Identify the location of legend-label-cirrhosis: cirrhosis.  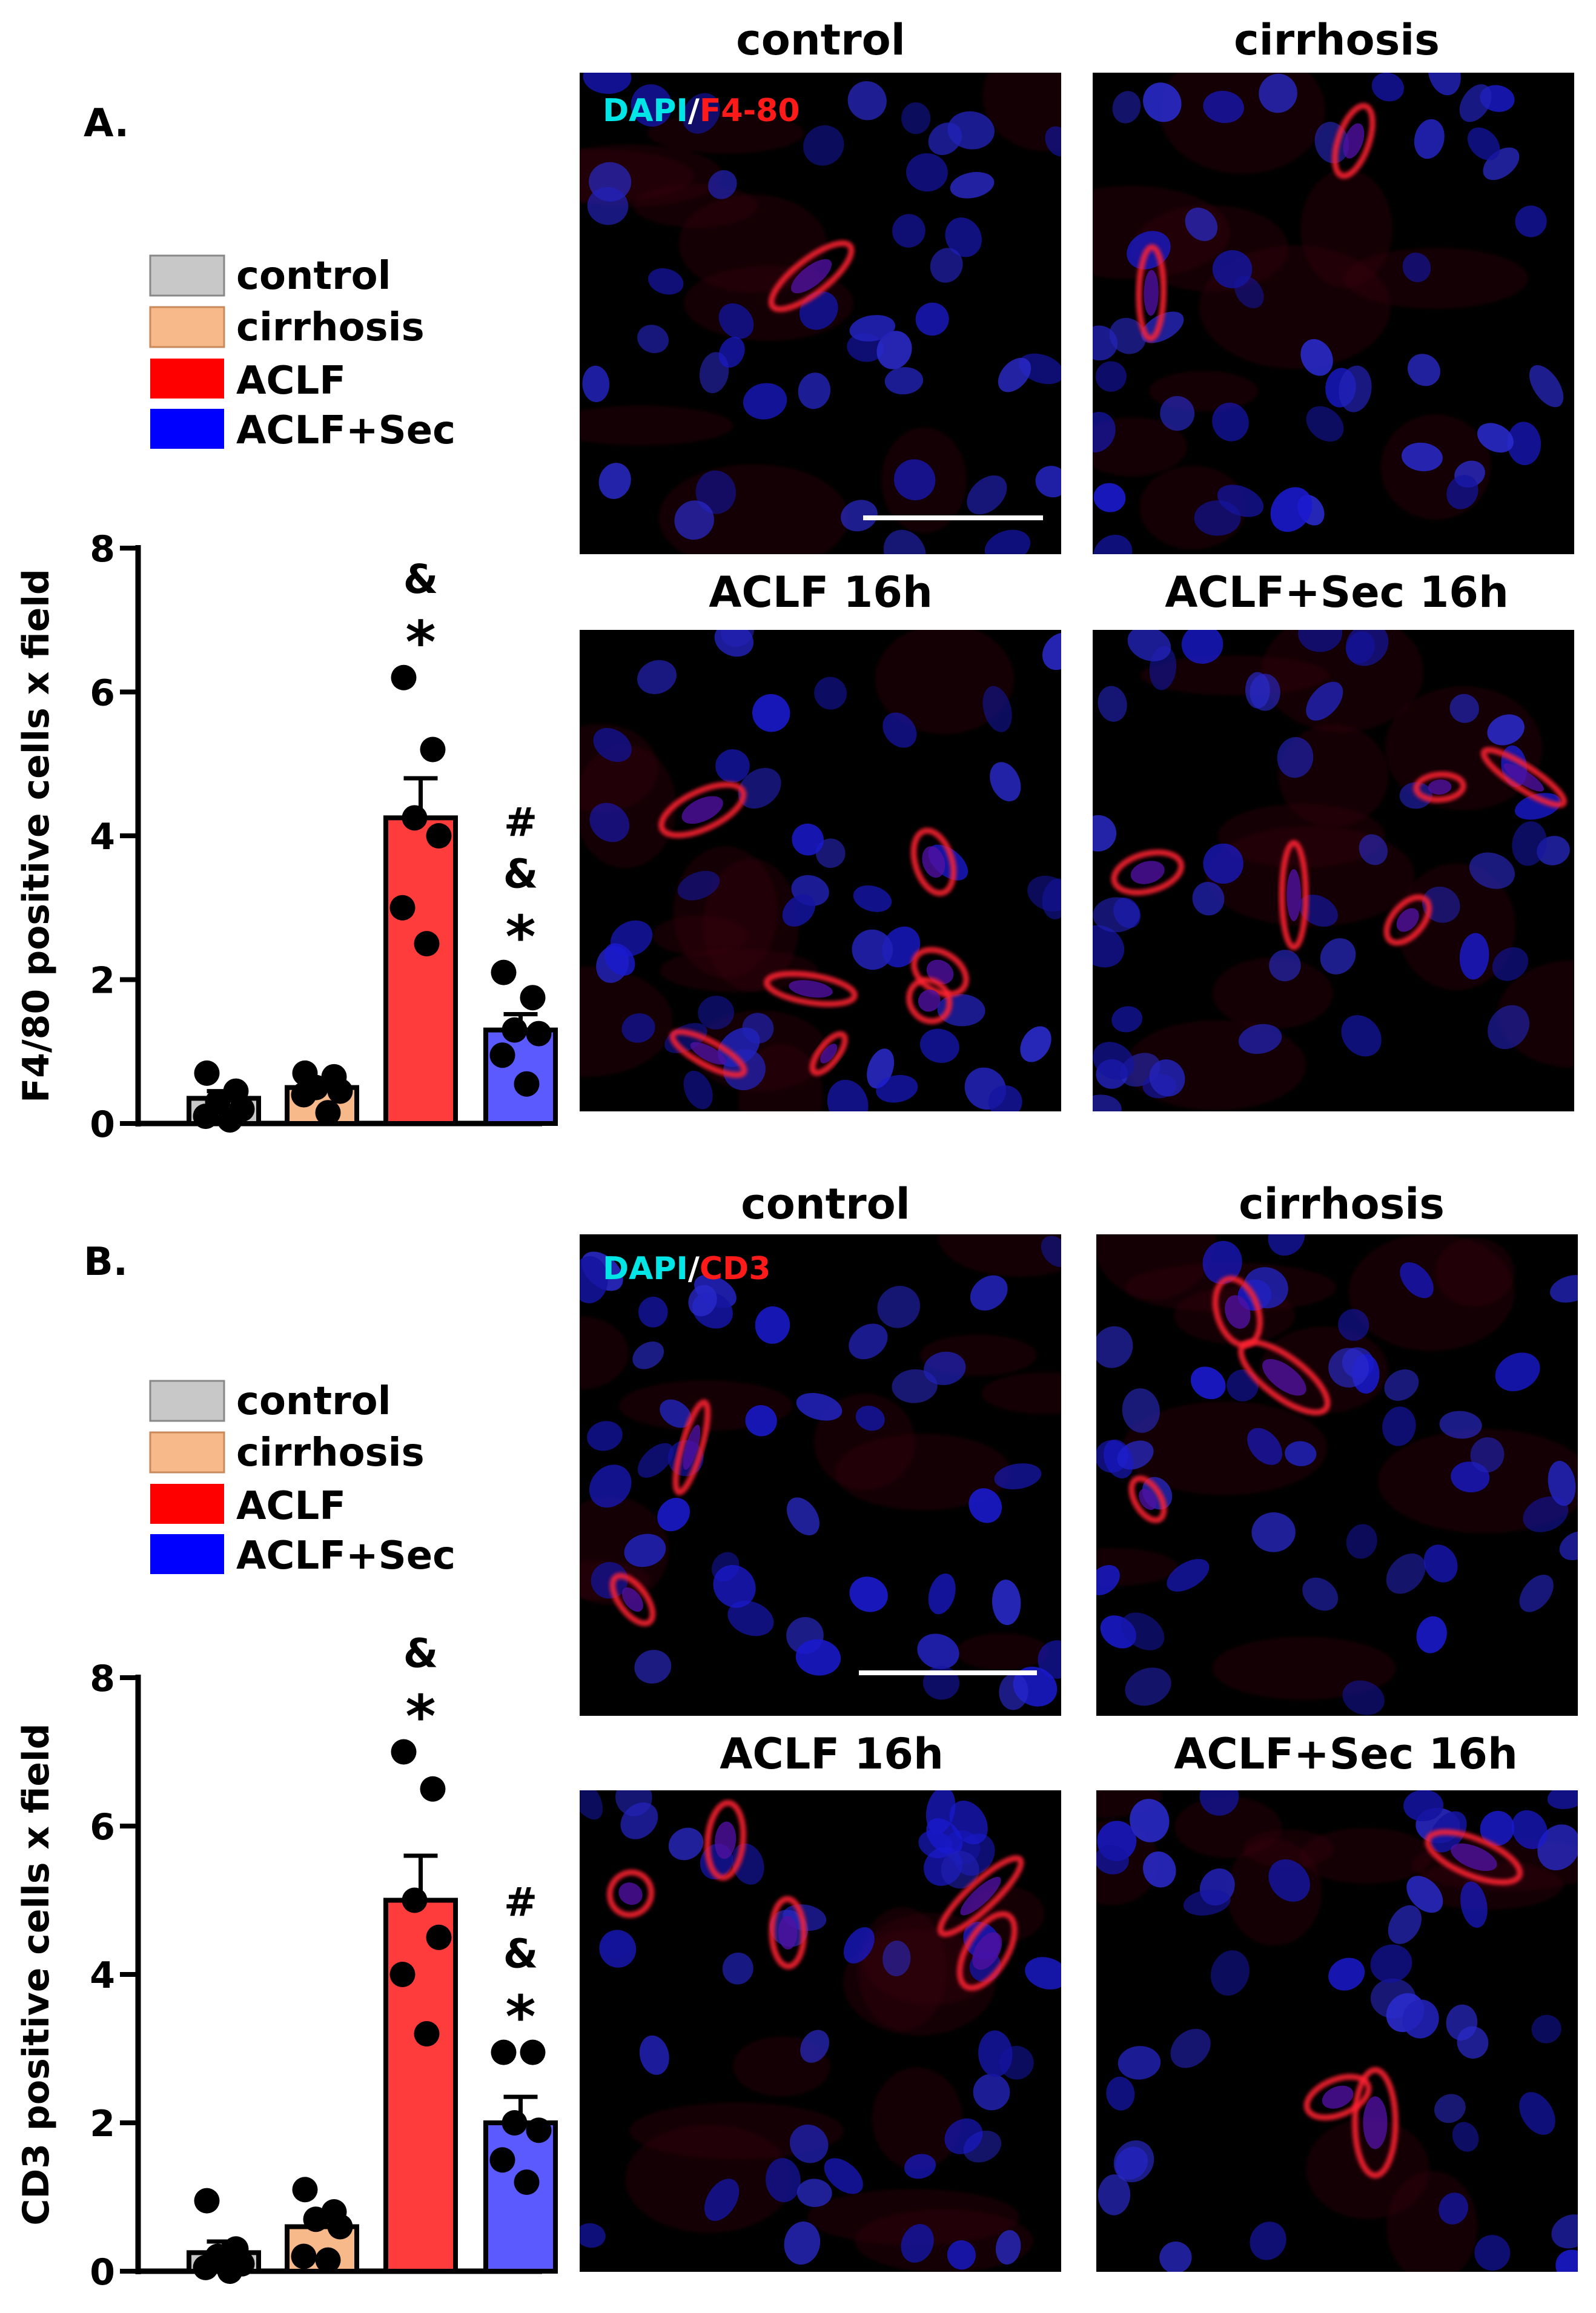
(330, 327).